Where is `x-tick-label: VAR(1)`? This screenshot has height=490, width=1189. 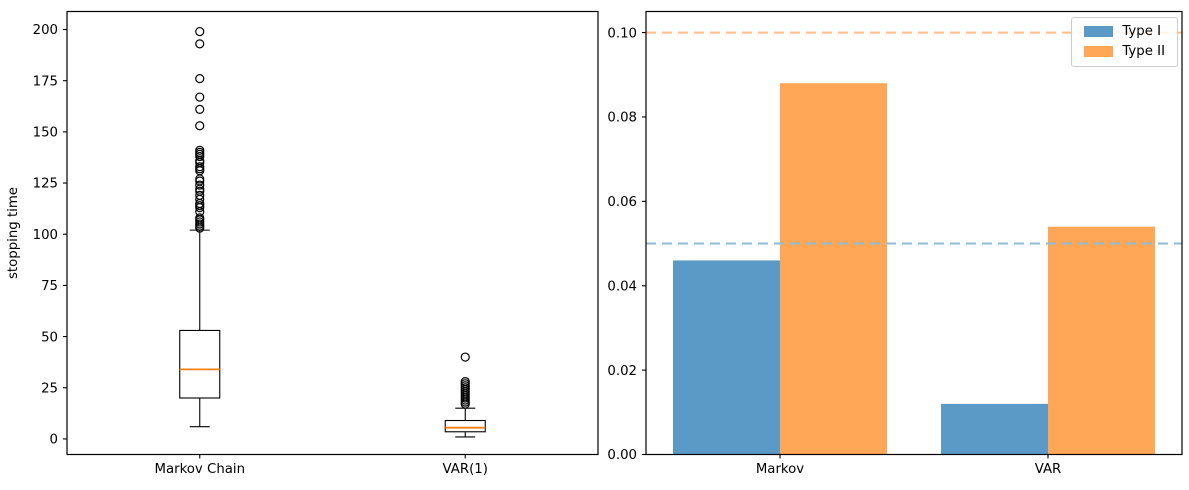
x-tick-label: VAR(1) is located at coordinates (465, 469).